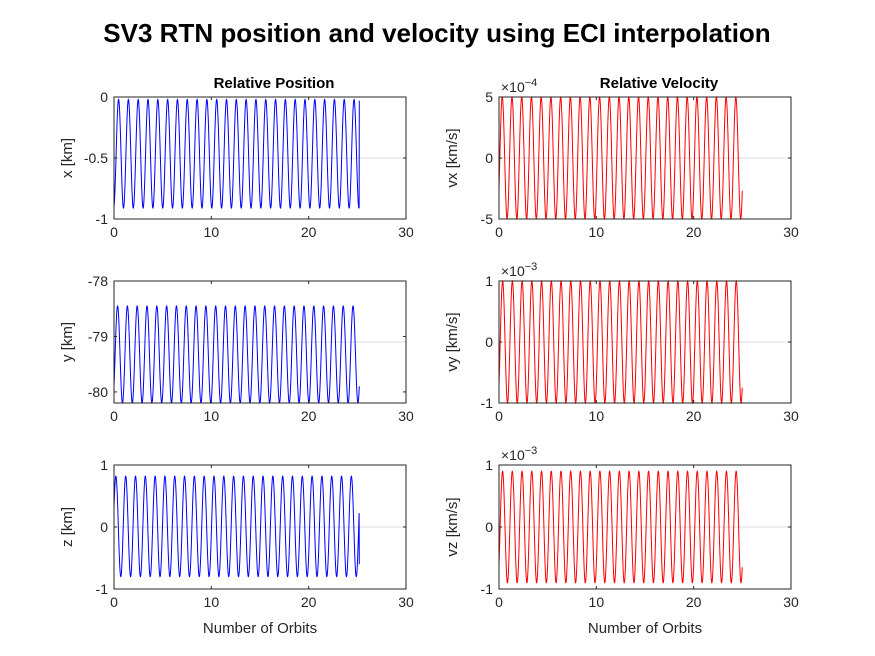 Image resolution: width=875 pixels, height=656 pixels. What do you see at coordinates (489, 97) in the screenshot?
I see `y-tick-label: 5` at bounding box center [489, 97].